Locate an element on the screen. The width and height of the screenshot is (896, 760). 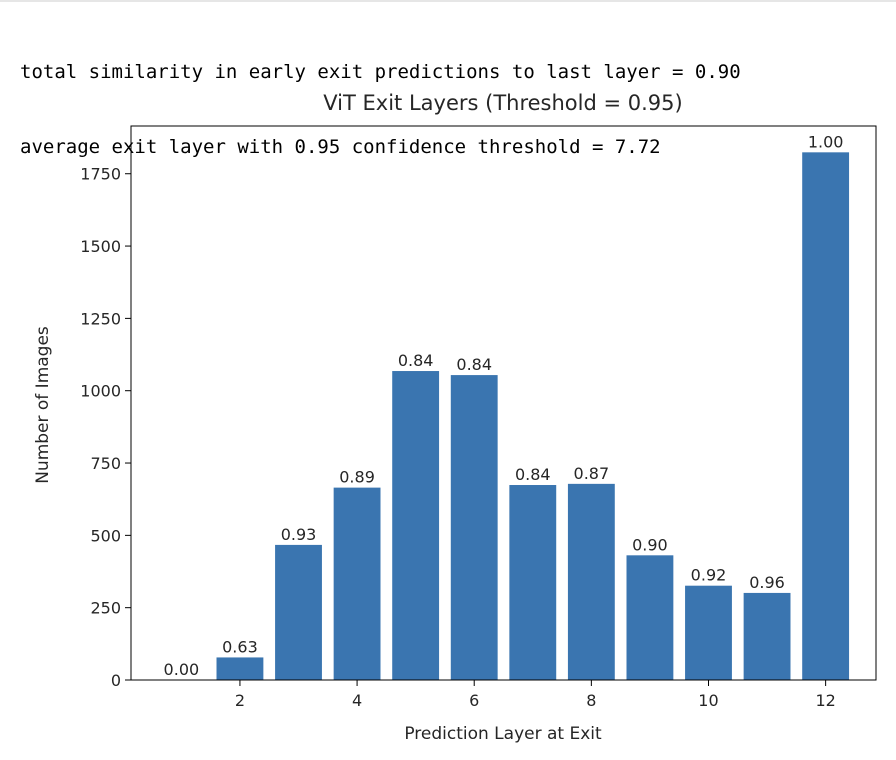
y-tick-label: 0 is located at coordinates (116, 680).